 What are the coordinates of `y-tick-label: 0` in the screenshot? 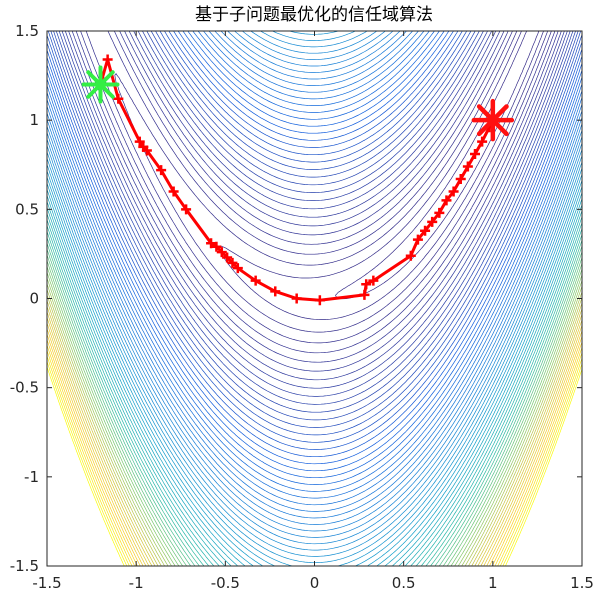 It's located at (34, 299).